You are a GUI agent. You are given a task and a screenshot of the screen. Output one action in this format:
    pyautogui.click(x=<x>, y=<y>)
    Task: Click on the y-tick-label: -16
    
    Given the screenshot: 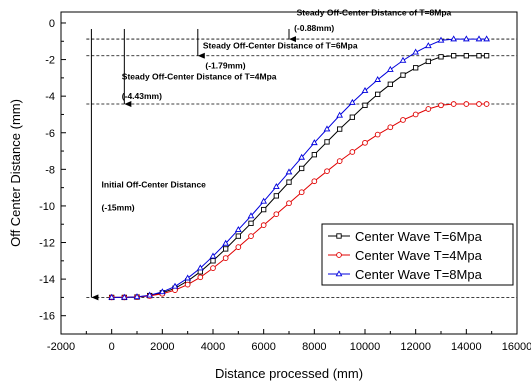 What is the action you would take?
    pyautogui.click(x=47, y=317)
    